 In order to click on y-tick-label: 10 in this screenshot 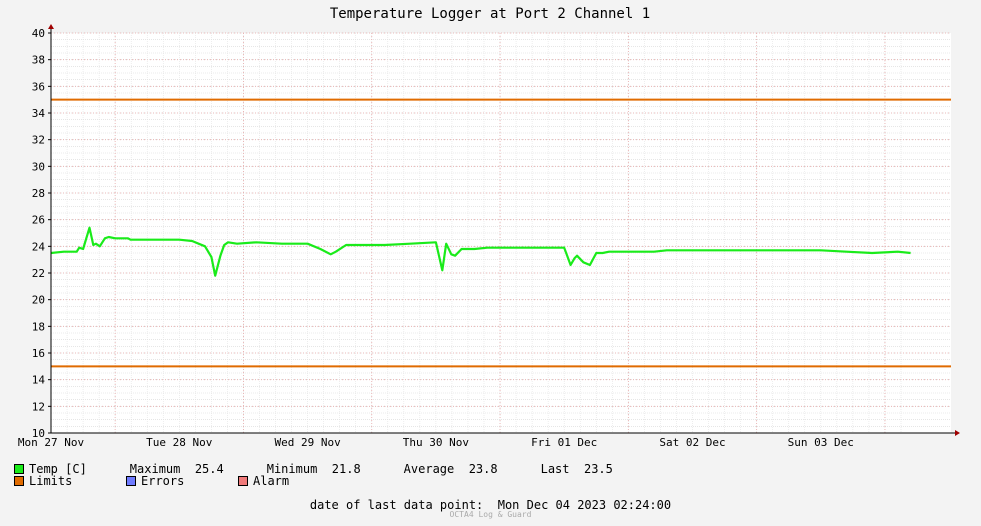, I will do `click(38, 433)`.